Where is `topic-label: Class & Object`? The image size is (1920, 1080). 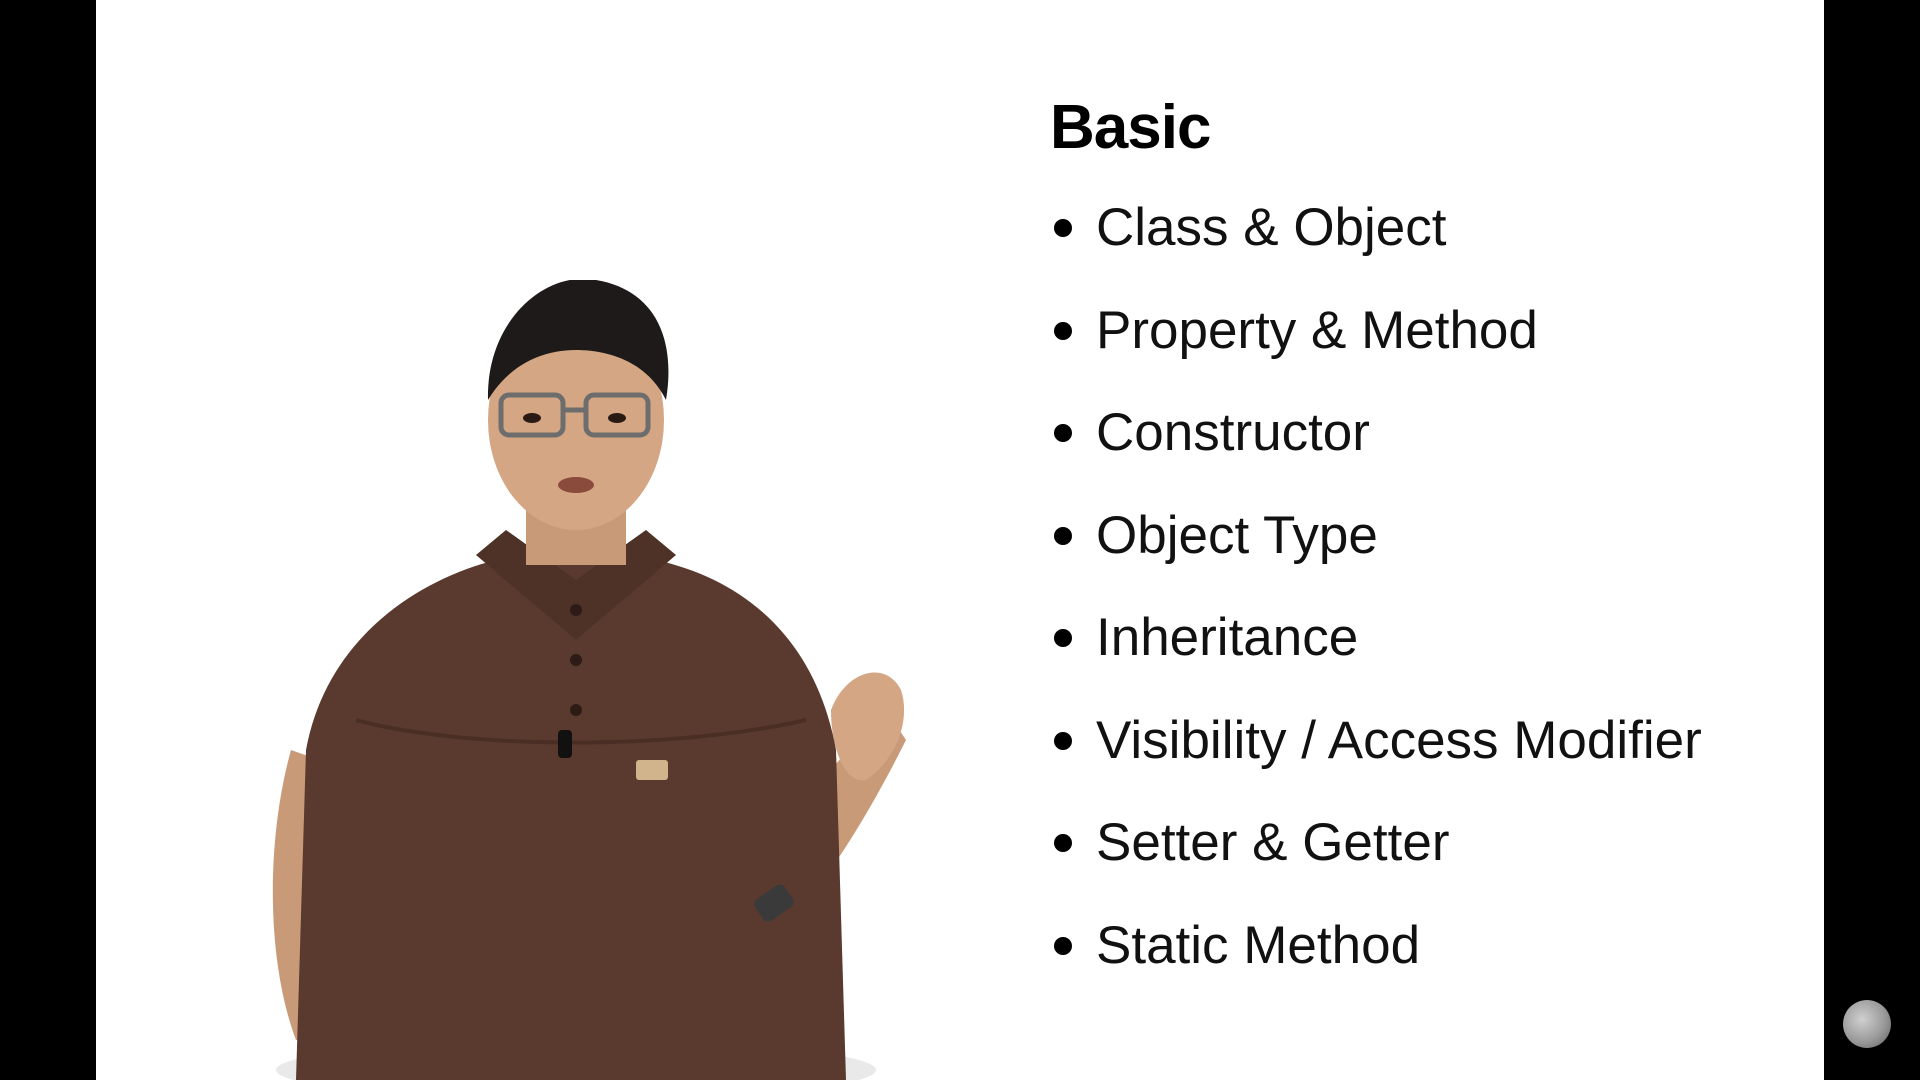
topic-label: Class & Object is located at coordinates (1271, 227).